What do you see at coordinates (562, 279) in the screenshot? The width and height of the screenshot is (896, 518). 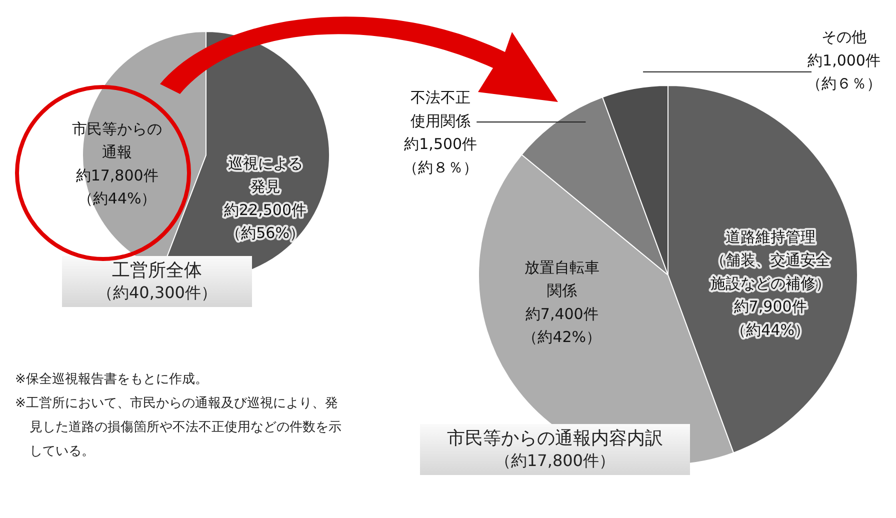 I see `slice-label: 放置自転車関係` at bounding box center [562, 279].